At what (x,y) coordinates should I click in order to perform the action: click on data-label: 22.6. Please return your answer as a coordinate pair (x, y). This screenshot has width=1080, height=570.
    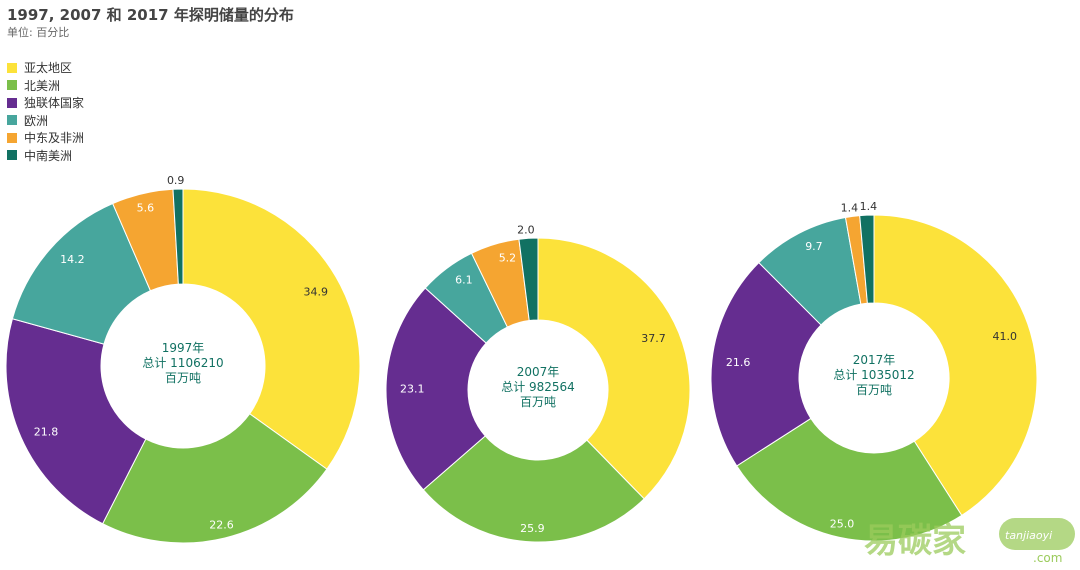
    Looking at the image, I should click on (221, 524).